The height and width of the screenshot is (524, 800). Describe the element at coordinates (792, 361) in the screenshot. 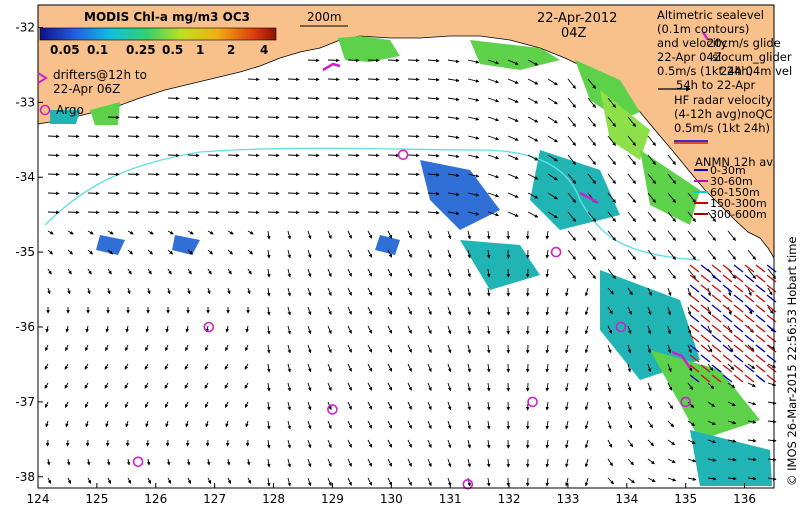

I see `credit-text: © IMOS 26-Mar-2015 22:56:53 Hobart time` at that location.